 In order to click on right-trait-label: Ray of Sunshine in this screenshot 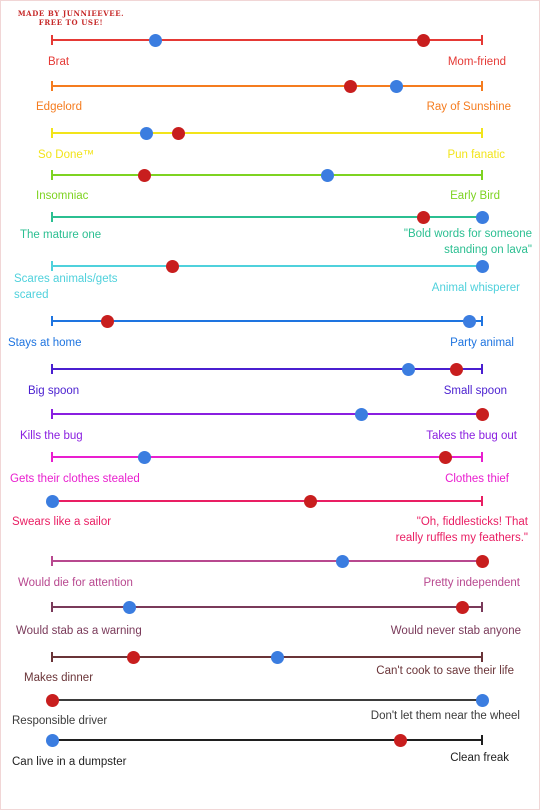, I will do `click(468, 107)`.